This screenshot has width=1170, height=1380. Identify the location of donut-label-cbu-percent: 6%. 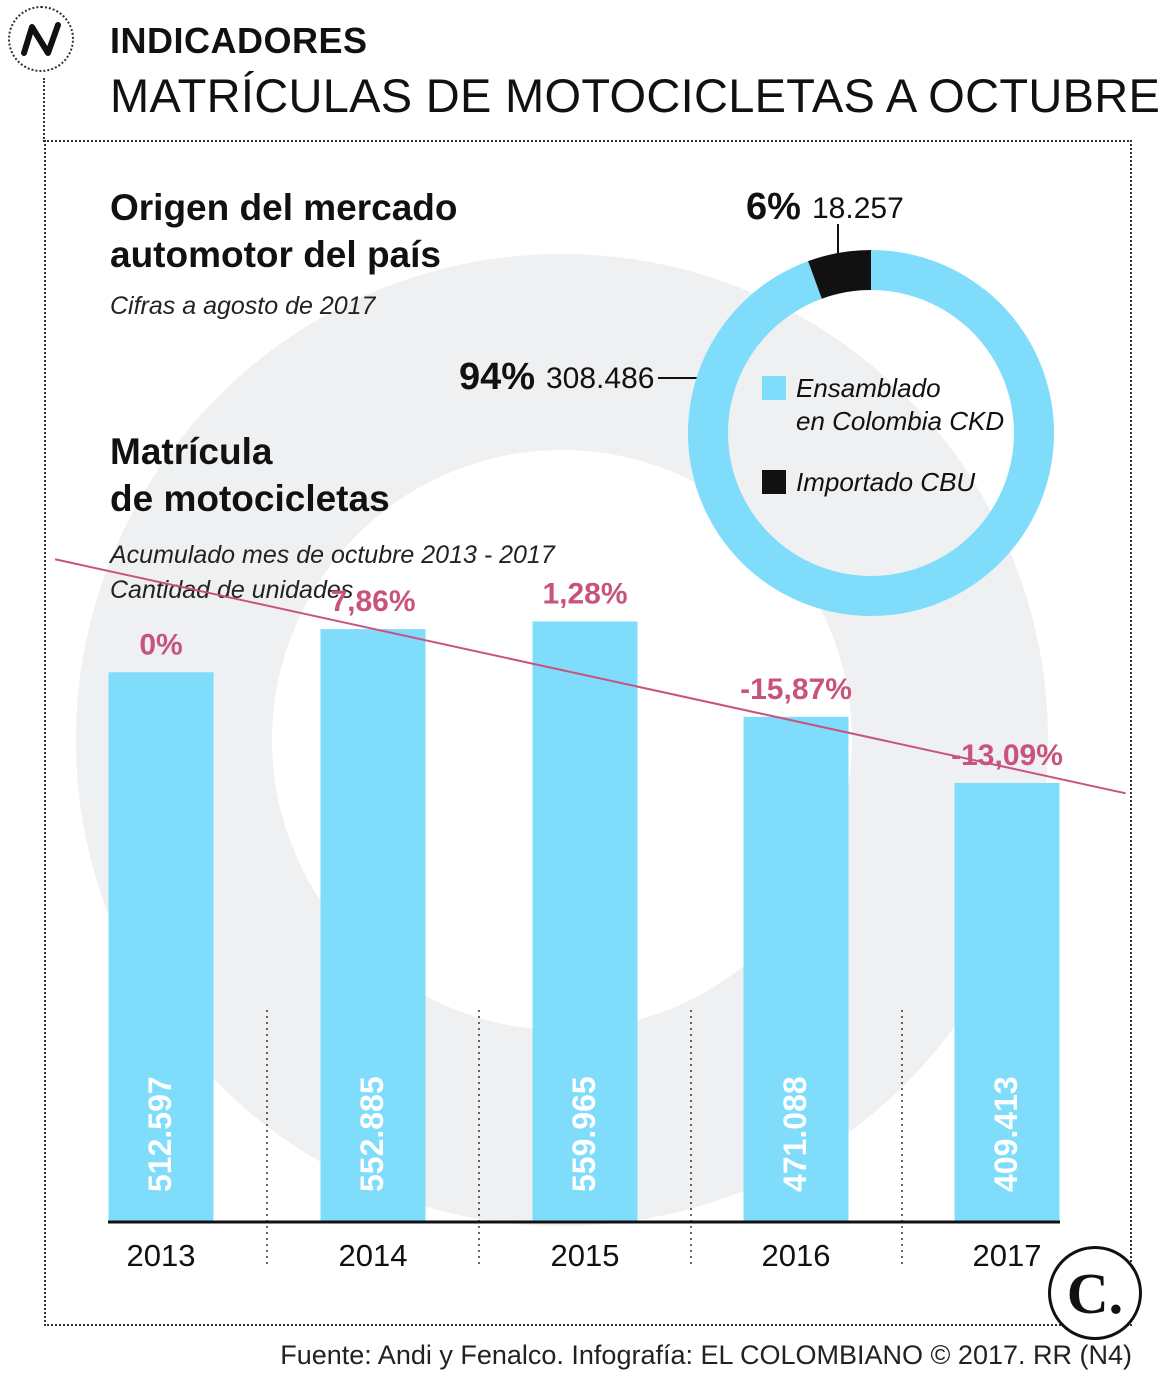
(773, 207).